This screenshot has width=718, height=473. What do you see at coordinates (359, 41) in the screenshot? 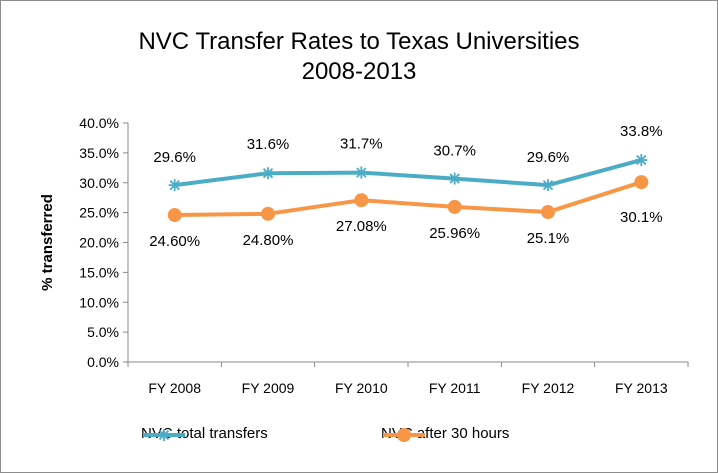
I see `chart-title-line-1: NVC Transfer Rates to Texas Universities` at bounding box center [359, 41].